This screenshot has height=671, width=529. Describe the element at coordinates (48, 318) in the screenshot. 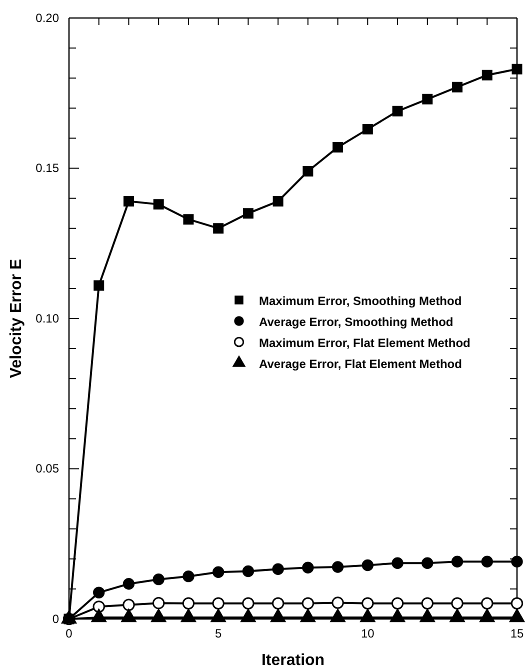

I see `y-tick-label: 0.10` at that location.